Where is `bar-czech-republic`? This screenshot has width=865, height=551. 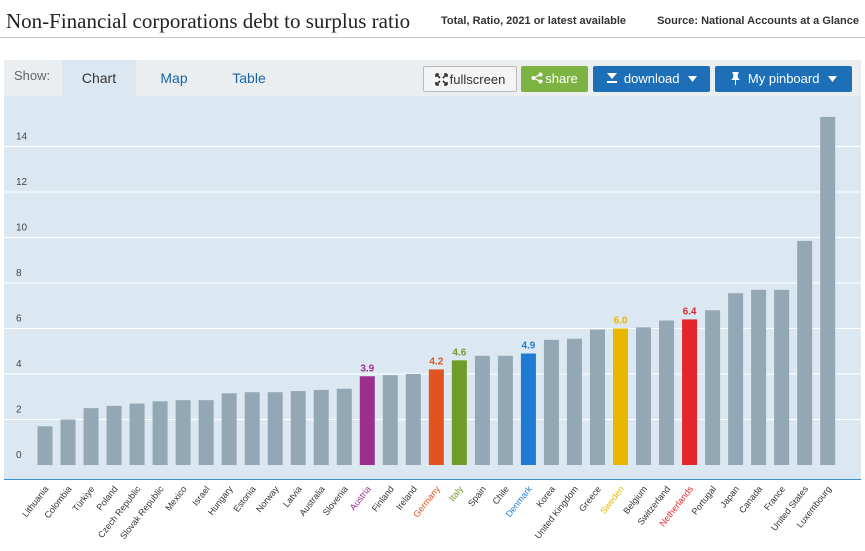 bar-czech-republic is located at coordinates (137, 434).